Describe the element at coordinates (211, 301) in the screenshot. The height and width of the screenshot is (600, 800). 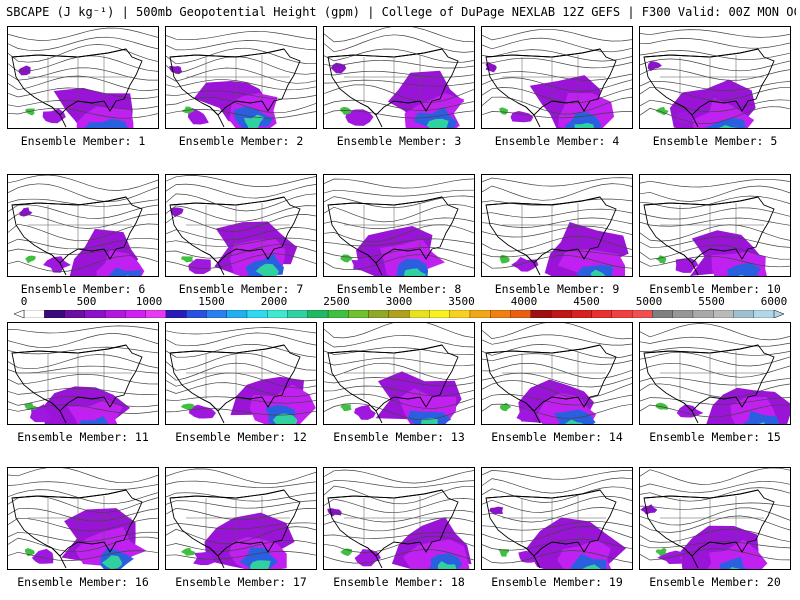
I see `colorbar-tick-label: 1500` at that location.